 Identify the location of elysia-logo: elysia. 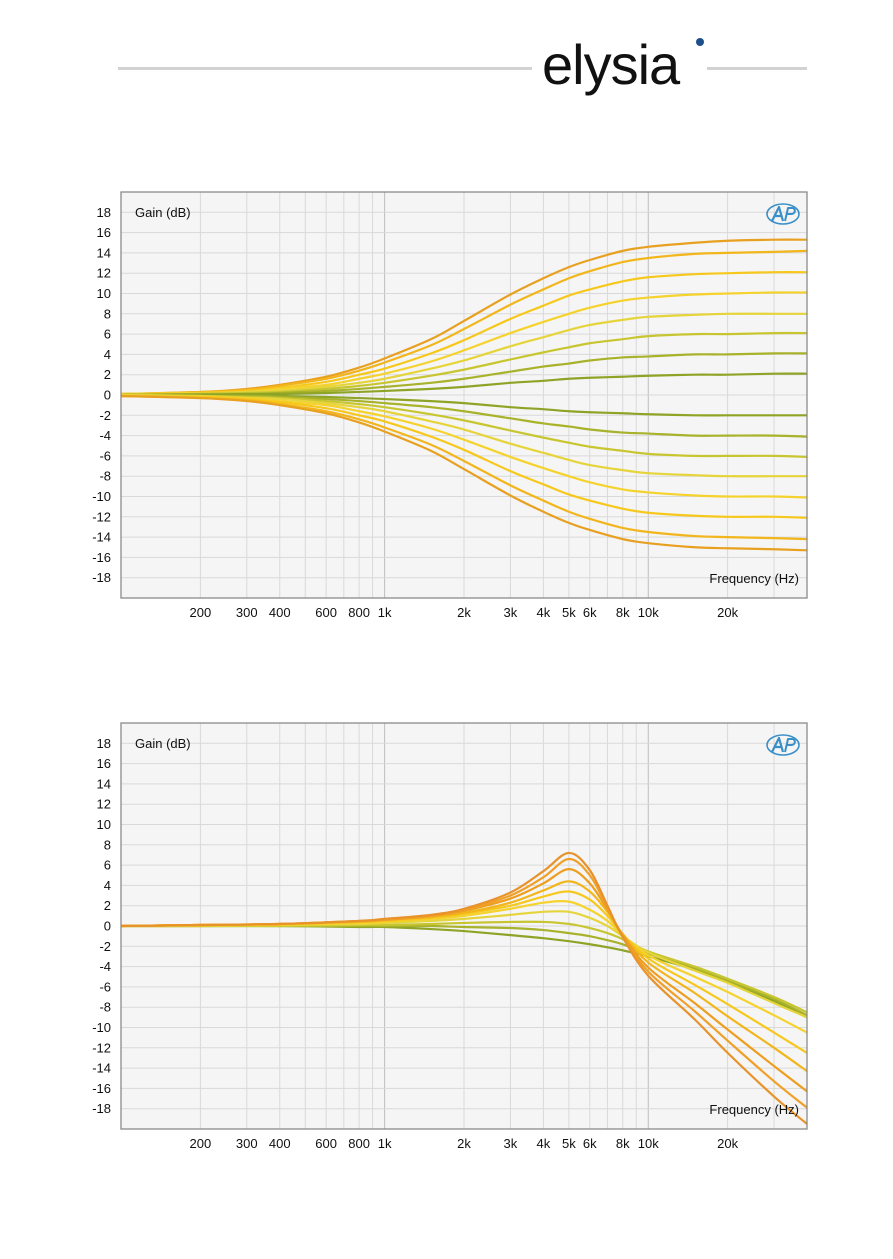
(624, 67).